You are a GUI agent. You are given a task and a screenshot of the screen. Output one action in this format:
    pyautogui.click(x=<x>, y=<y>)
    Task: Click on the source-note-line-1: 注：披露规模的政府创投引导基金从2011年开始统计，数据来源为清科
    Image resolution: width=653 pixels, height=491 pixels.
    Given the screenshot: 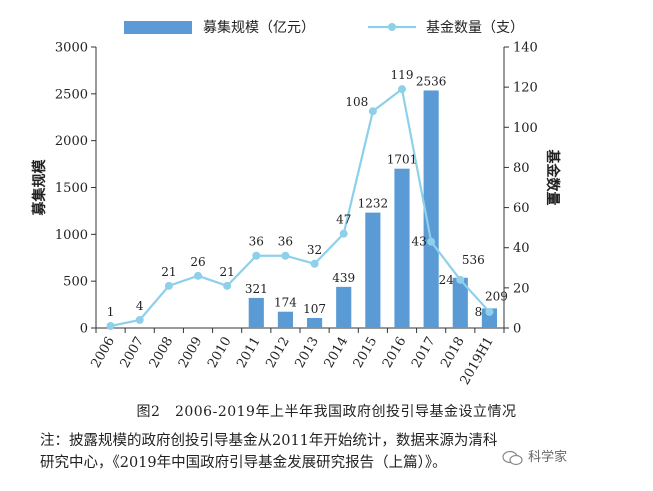 What is the action you would take?
    pyautogui.click(x=269, y=441)
    